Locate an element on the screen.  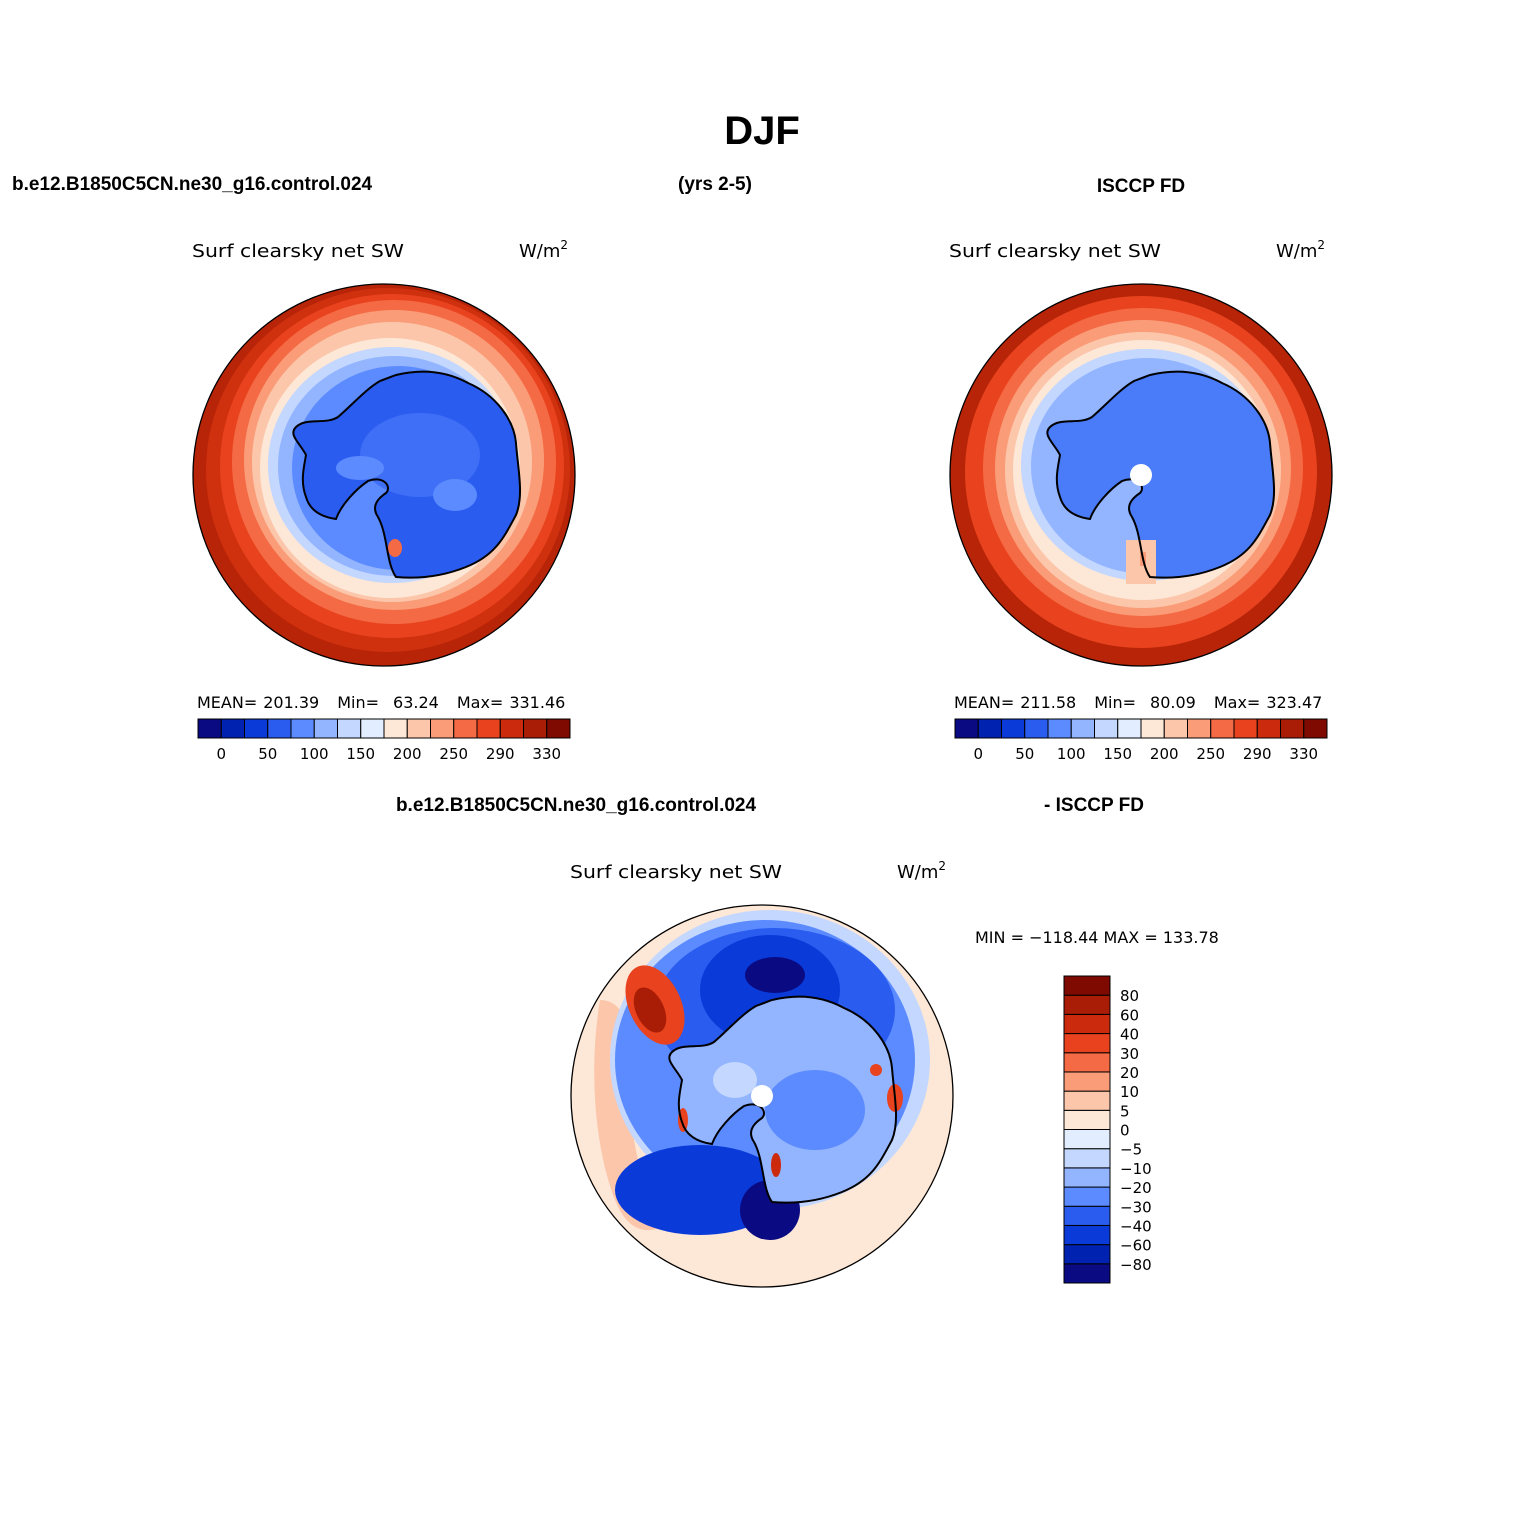
model-map is located at coordinates (384, 475).